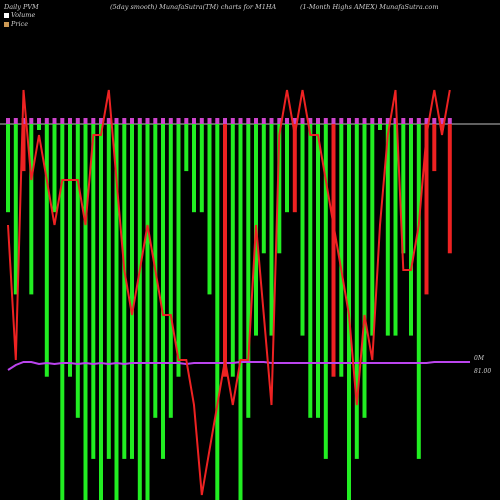 The image size is (500, 500). I want to click on axis-label-price-level: 81.00, so click(483, 371).